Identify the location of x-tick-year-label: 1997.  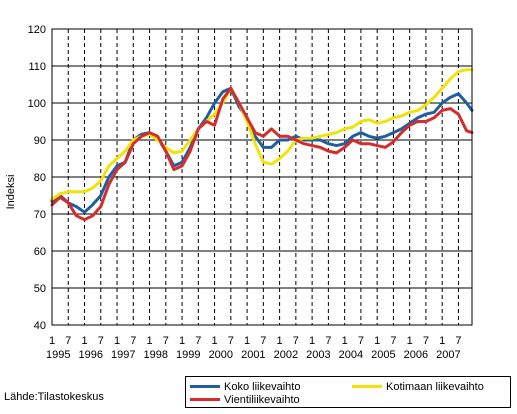
(123, 355).